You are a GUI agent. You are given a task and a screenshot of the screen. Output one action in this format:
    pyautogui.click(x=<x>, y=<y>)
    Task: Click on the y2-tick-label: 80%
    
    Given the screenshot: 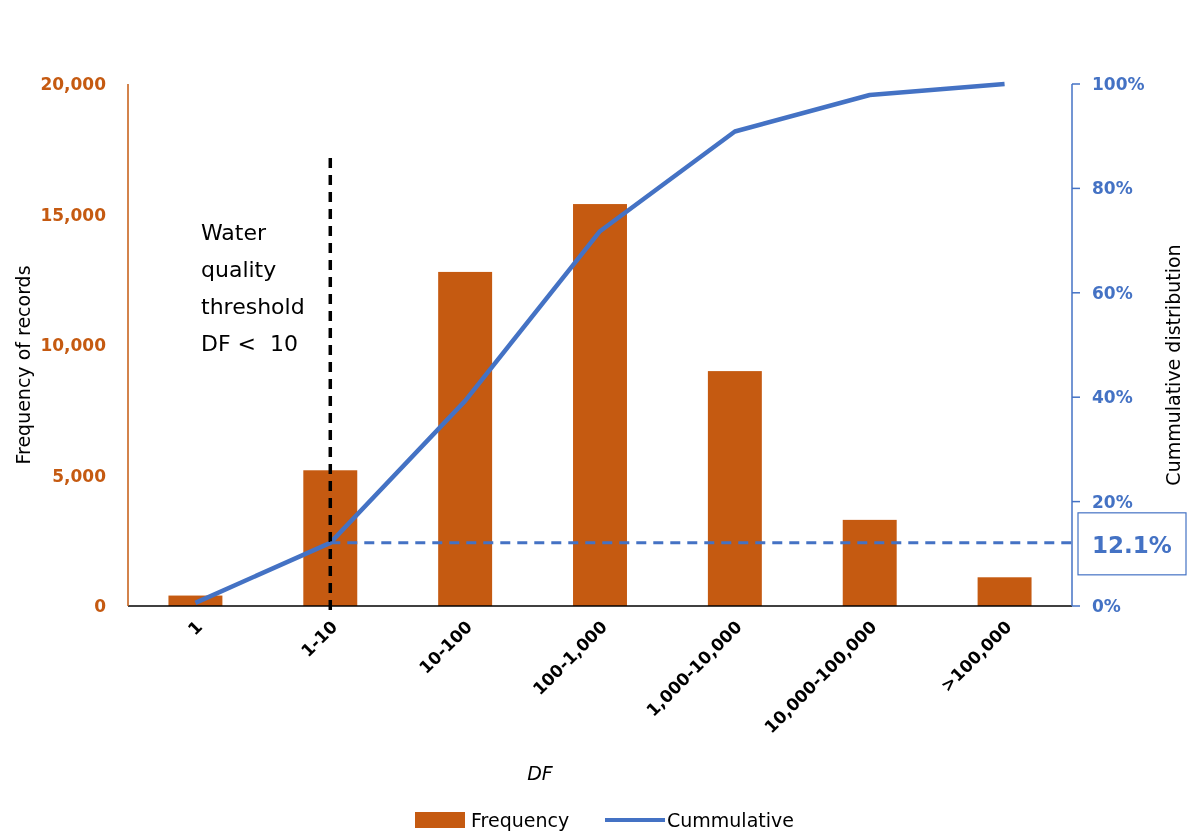 What is the action you would take?
    pyautogui.click(x=1112, y=188)
    